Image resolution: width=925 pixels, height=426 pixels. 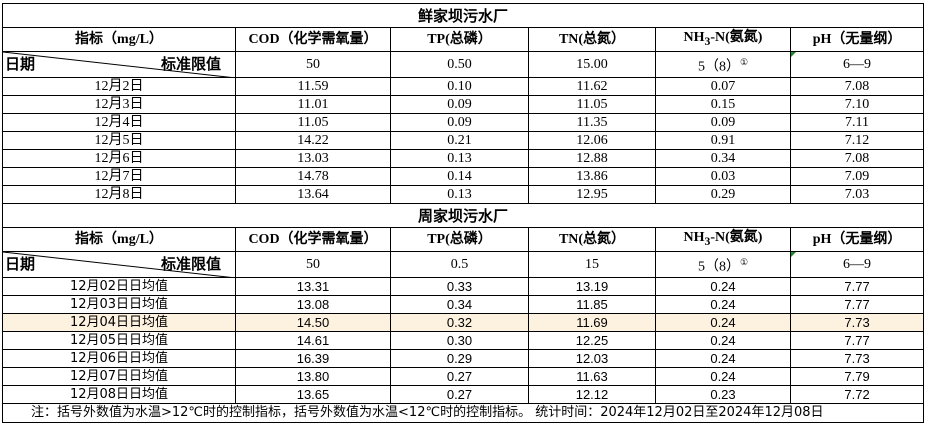 What do you see at coordinates (313, 194) in the screenshot?
I see `cod-cell: 13.64` at bounding box center [313, 194].